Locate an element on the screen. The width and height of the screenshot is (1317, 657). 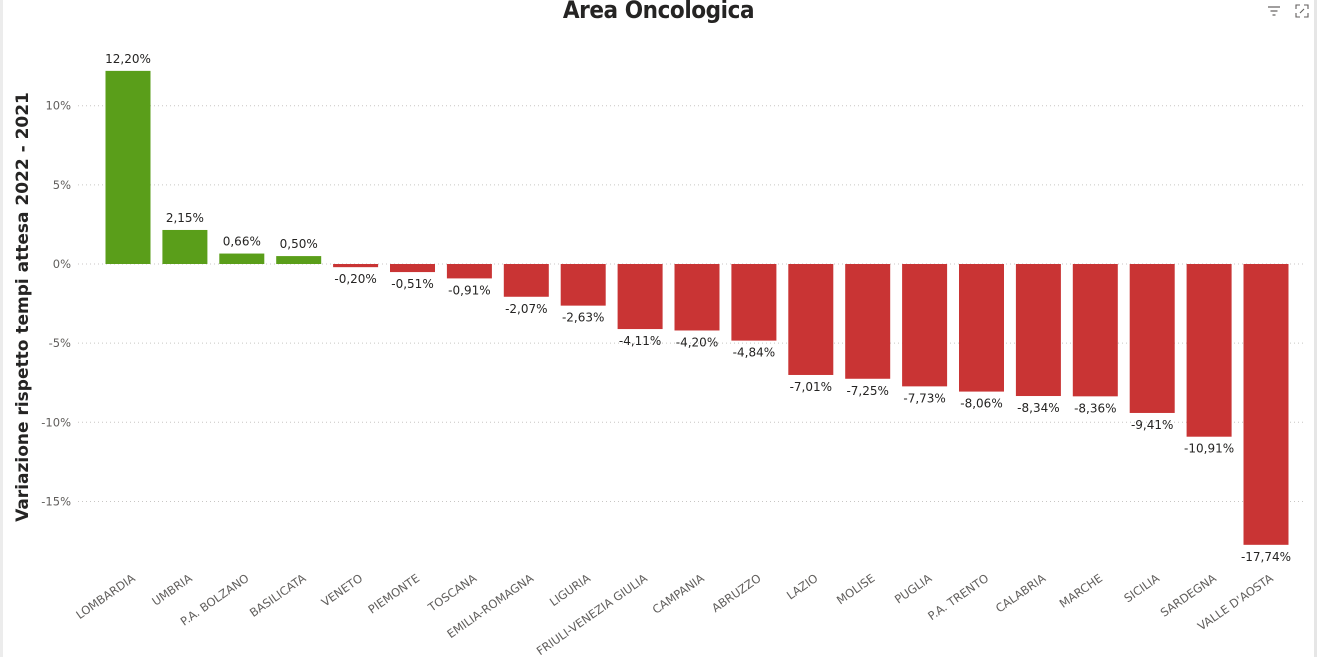
bar-molise is located at coordinates (868, 321).